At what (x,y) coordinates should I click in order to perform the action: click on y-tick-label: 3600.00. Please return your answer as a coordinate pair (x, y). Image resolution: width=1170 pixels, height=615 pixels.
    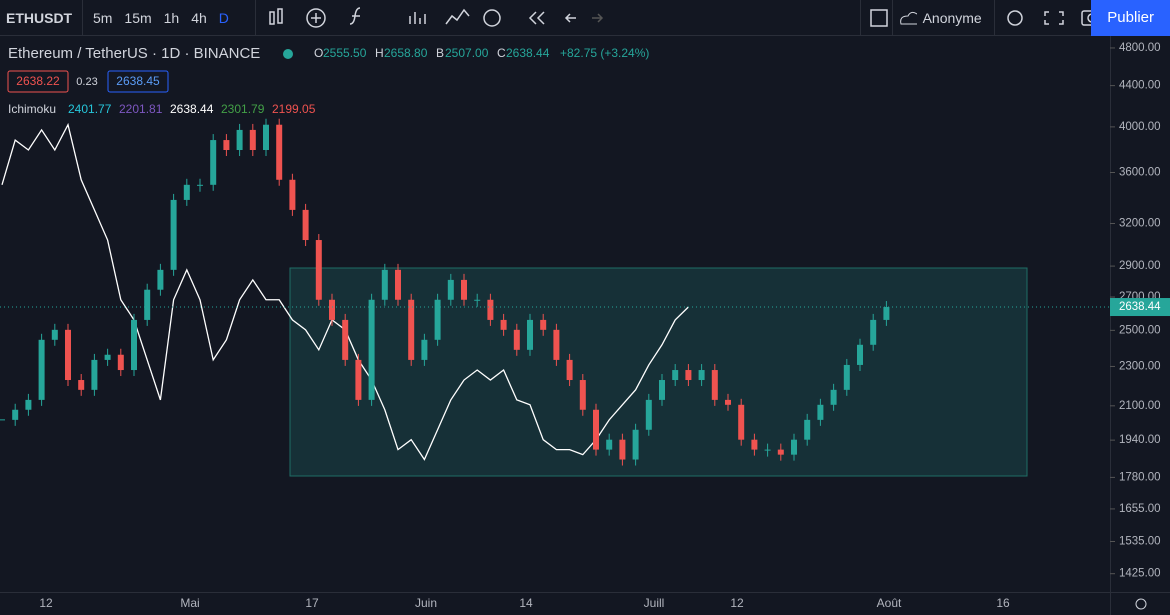
    Looking at the image, I should click on (1140, 173).